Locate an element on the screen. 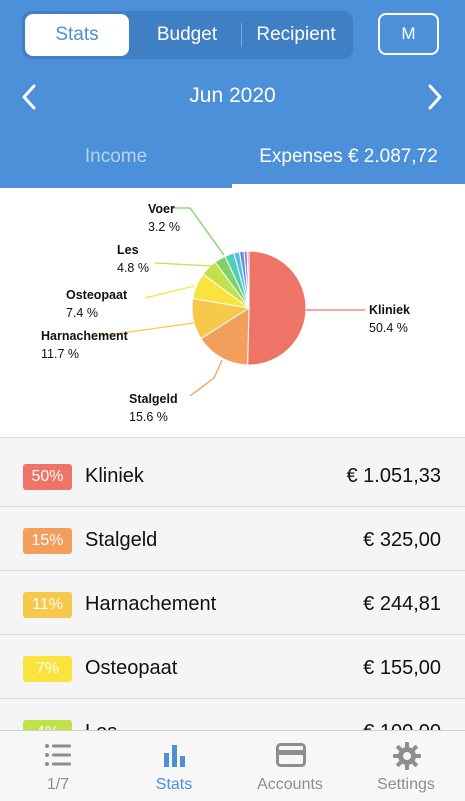  label-kliniek-name: Kliniek is located at coordinates (389, 310).